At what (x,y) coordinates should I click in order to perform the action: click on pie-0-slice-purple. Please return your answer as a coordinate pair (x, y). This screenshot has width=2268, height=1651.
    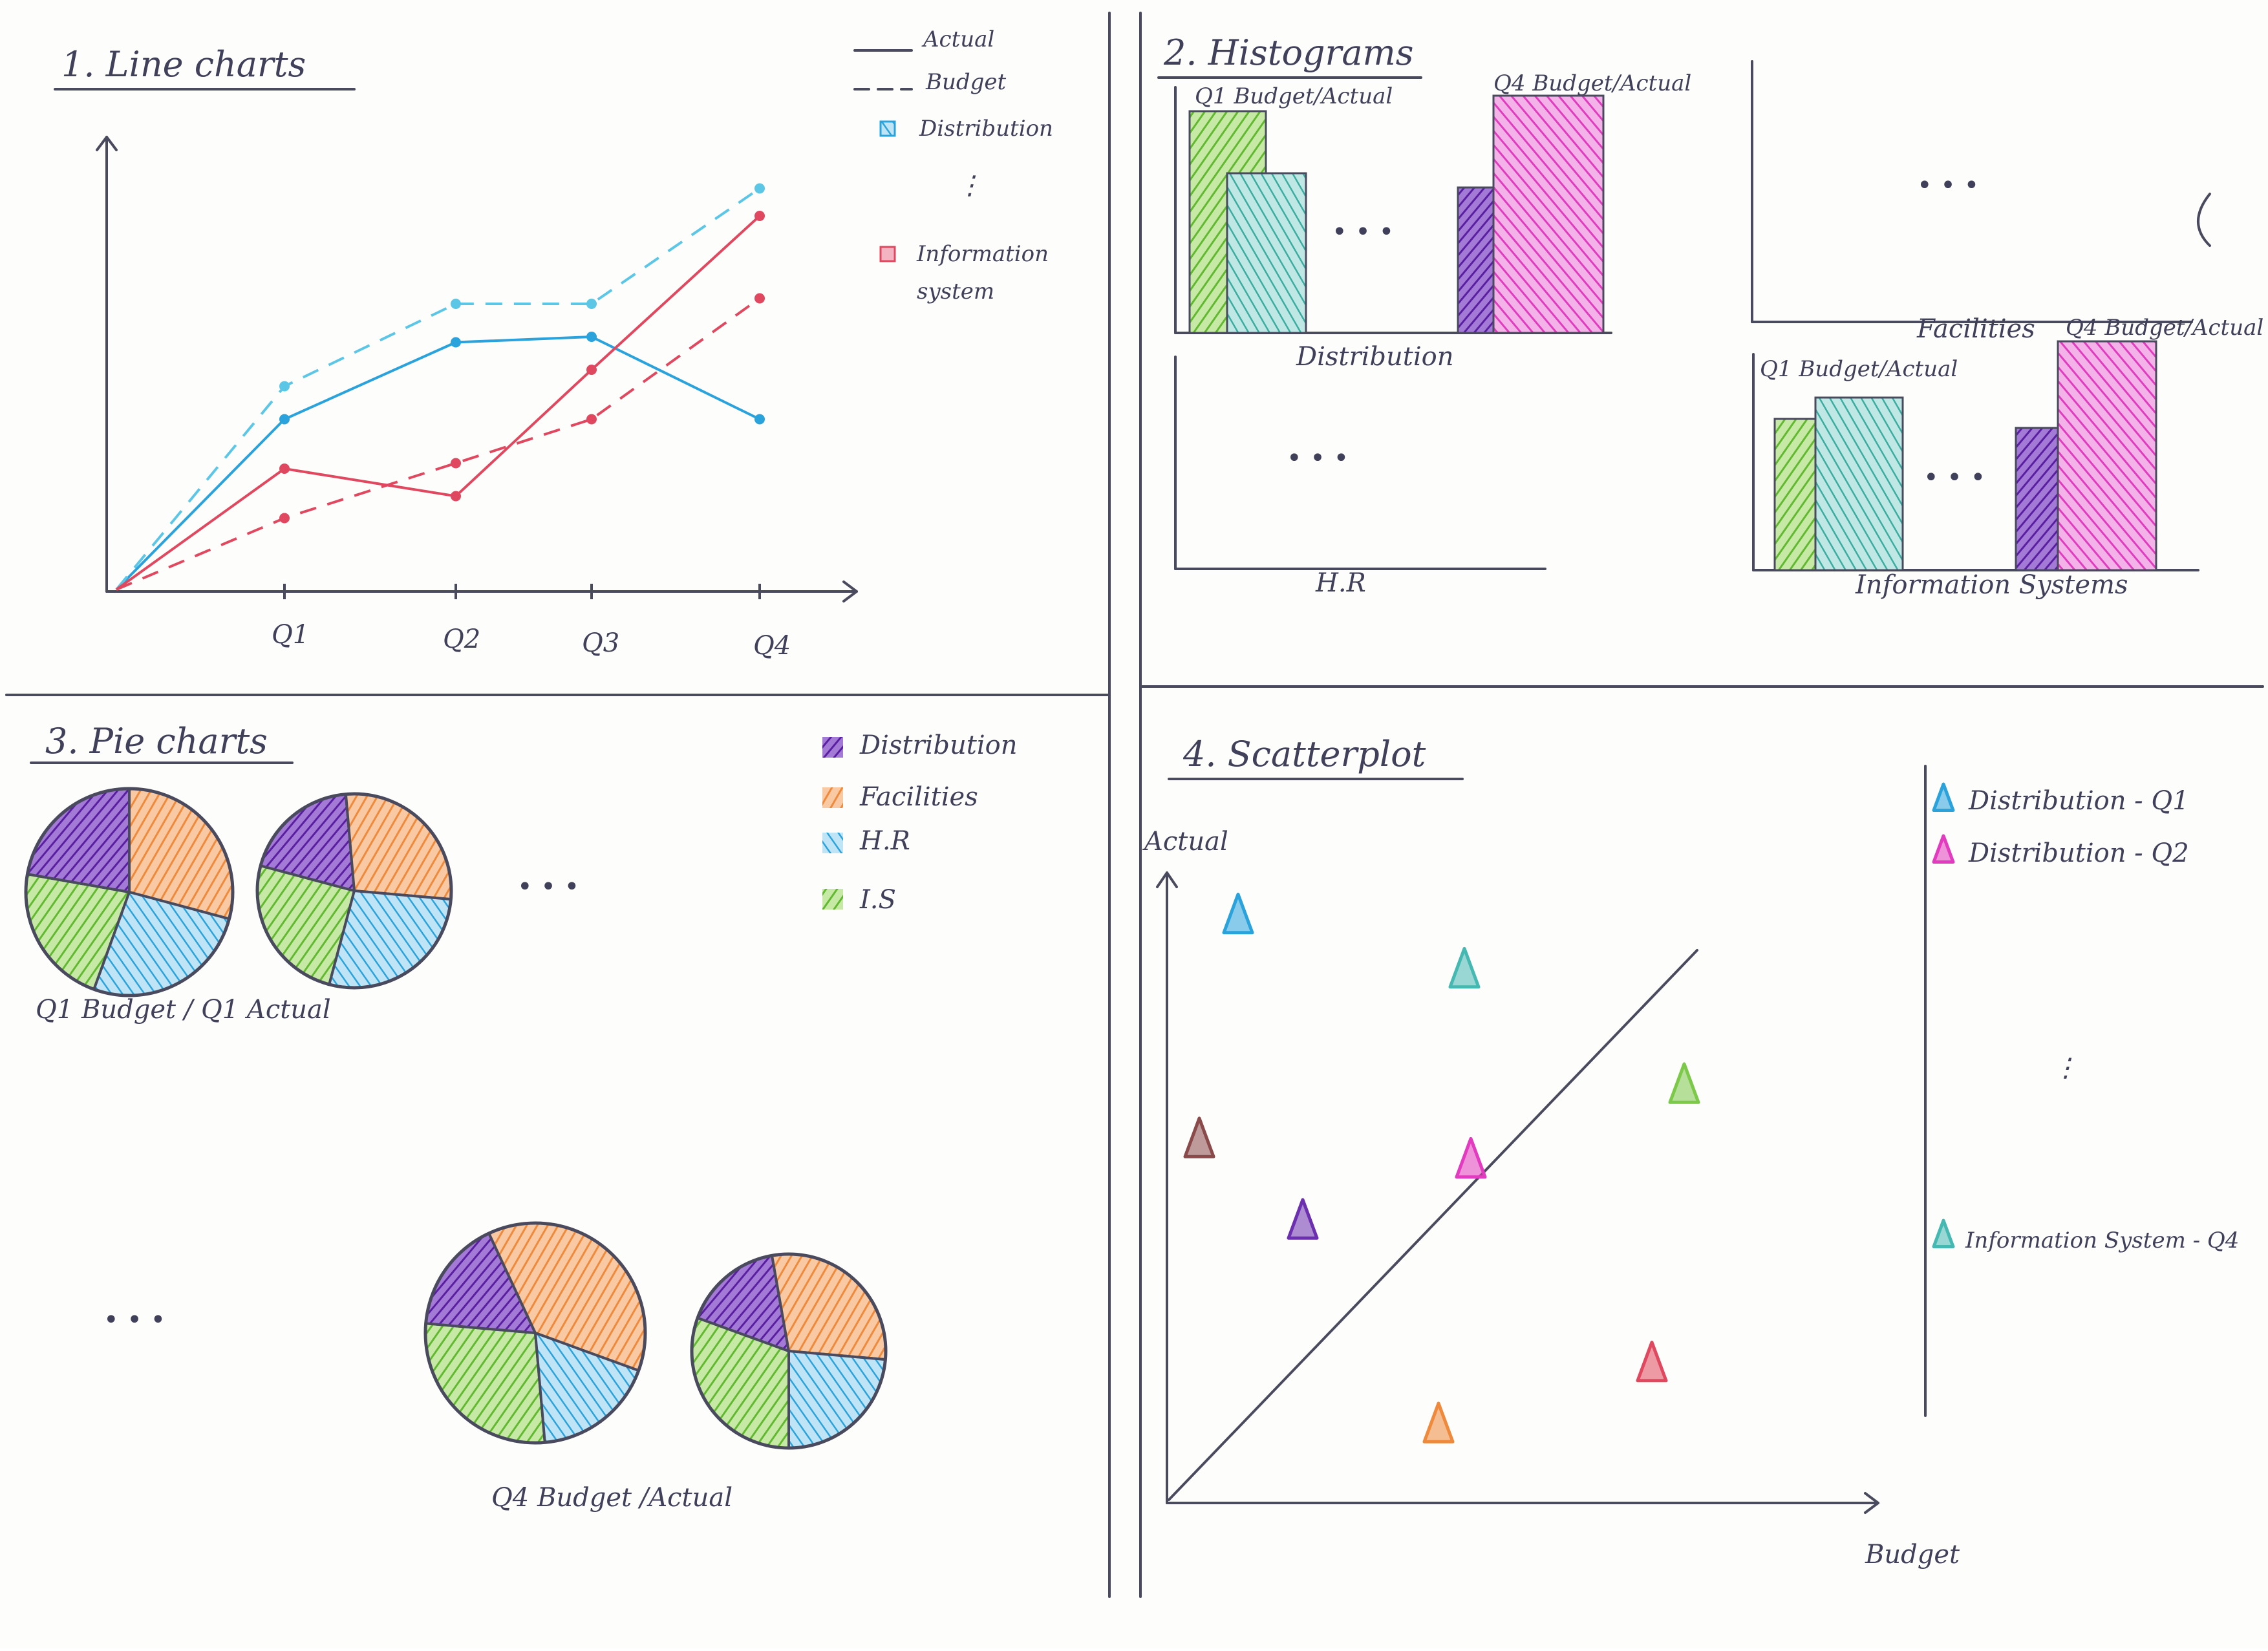
    Looking at the image, I should click on (78, 841).